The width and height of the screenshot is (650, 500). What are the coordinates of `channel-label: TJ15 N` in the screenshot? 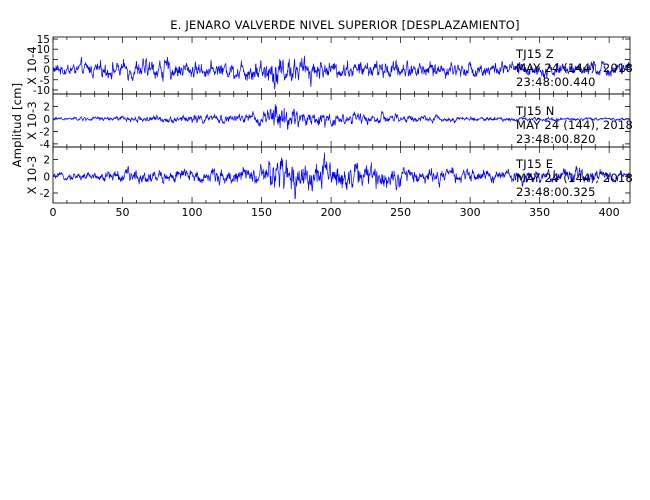 It's located at (535, 111).